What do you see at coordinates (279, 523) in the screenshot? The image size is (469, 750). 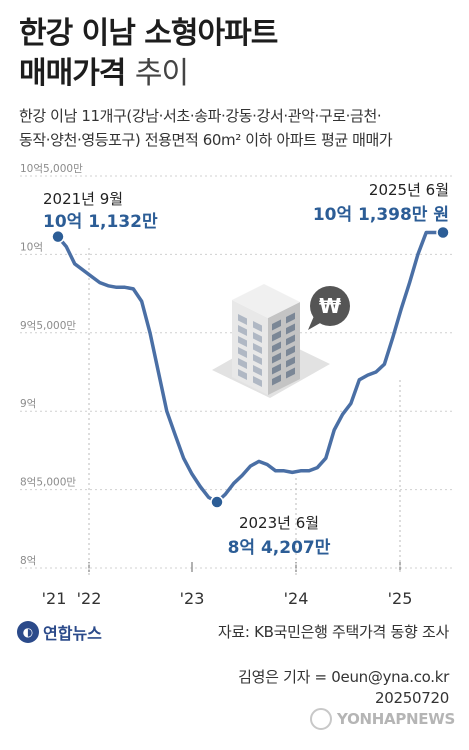 I see `annotation-date: 2023년 6월` at bounding box center [279, 523].